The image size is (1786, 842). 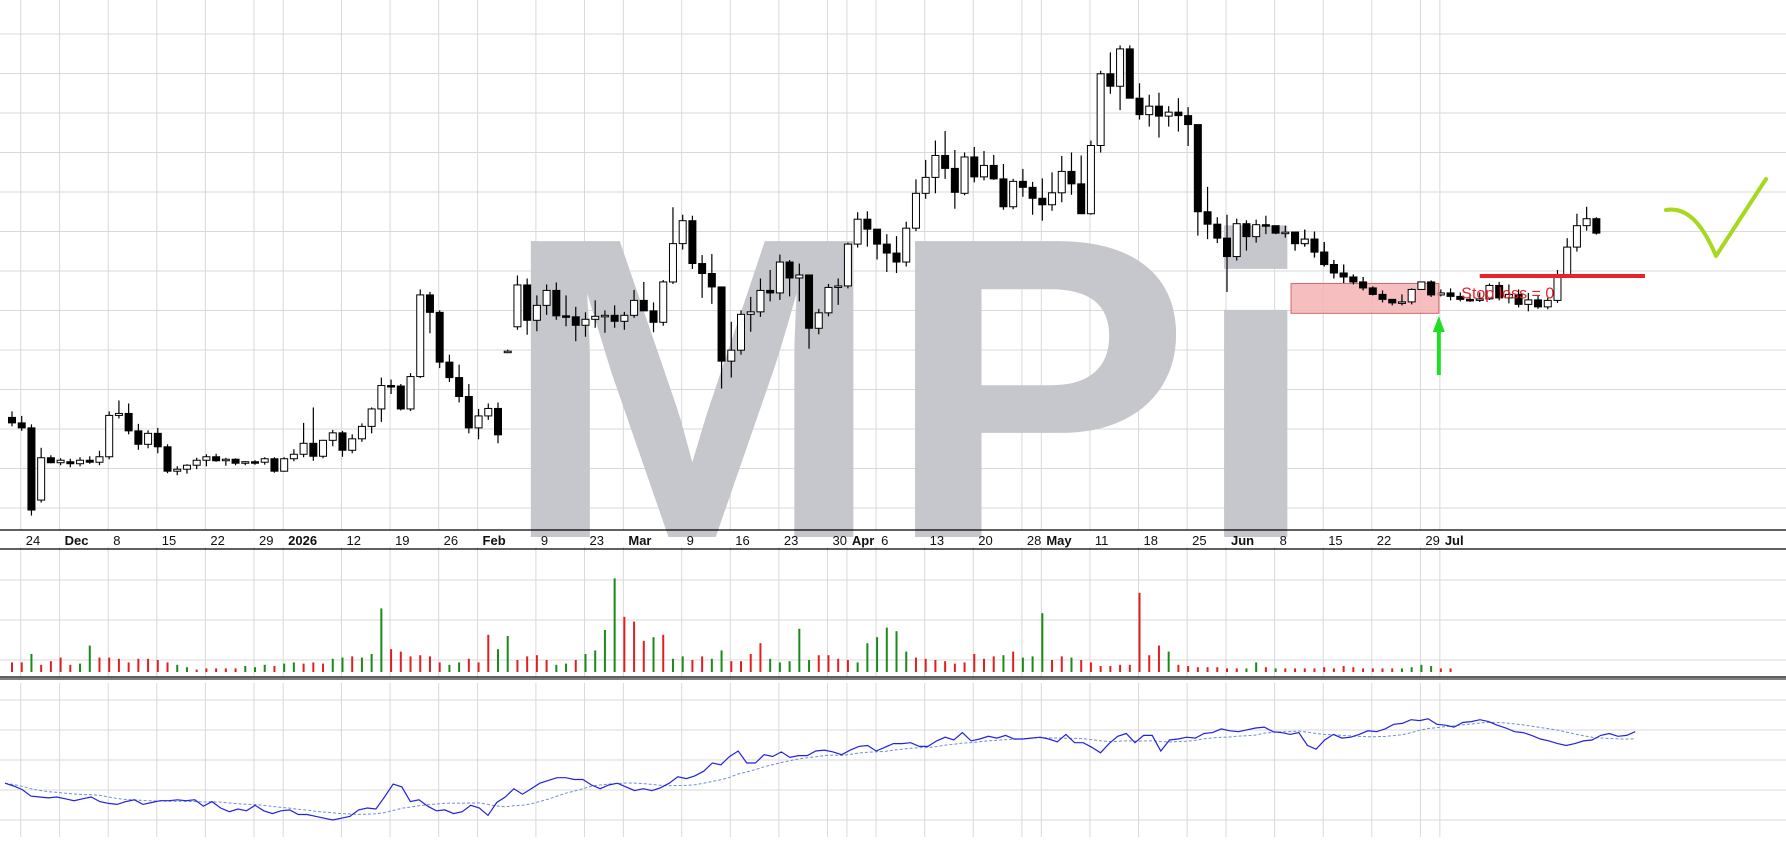 I want to click on x-tick-label: Feb, so click(x=494, y=540).